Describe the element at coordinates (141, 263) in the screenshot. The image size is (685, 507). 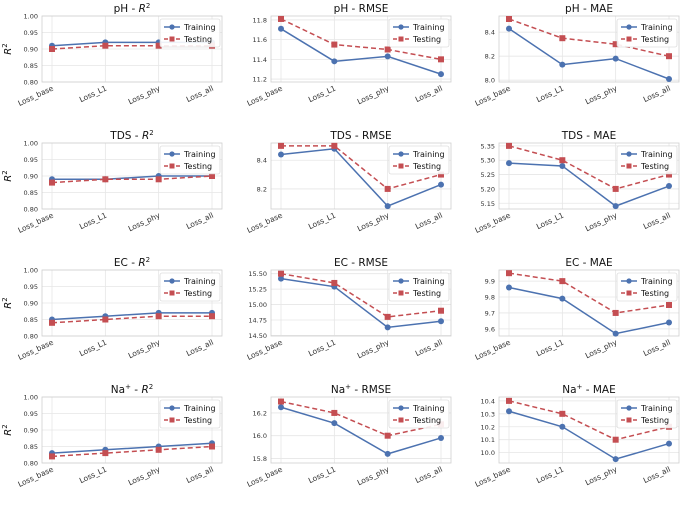
I see `title-math: R` at that location.